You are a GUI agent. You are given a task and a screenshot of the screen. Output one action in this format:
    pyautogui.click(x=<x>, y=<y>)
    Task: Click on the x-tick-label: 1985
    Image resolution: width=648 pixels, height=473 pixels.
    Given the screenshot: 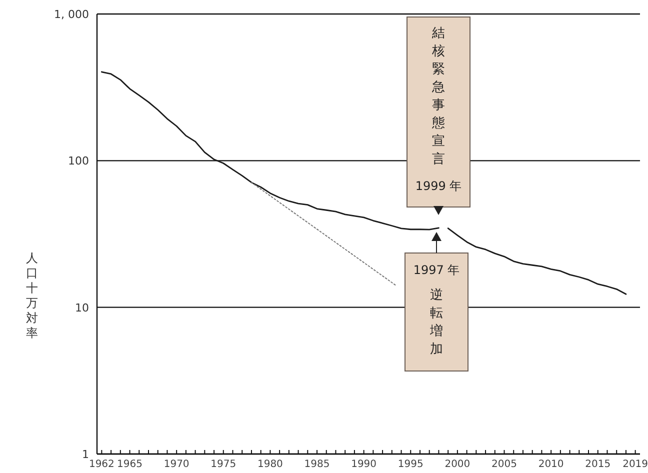 What is the action you would take?
    pyautogui.click(x=317, y=464)
    